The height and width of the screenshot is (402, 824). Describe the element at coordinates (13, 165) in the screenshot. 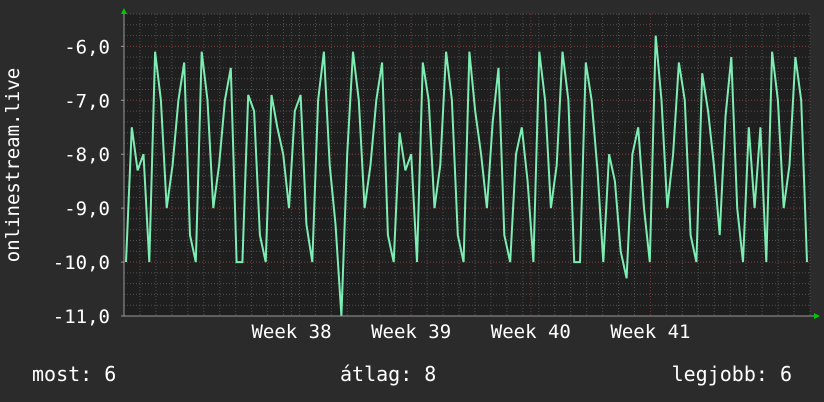

I see `y-axis-label: onlinestream.live` at that location.